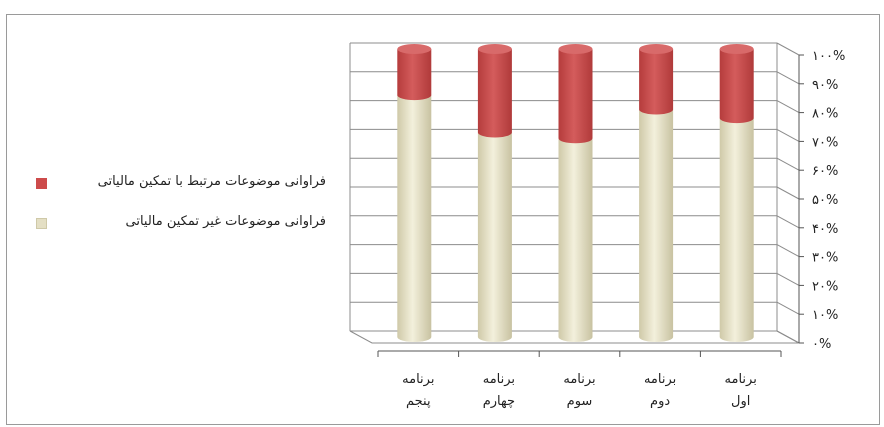 The width and height of the screenshot is (884, 427). What do you see at coordinates (825, 200) in the screenshot?
I see `y-tick-label: ۵۰%` at bounding box center [825, 200].